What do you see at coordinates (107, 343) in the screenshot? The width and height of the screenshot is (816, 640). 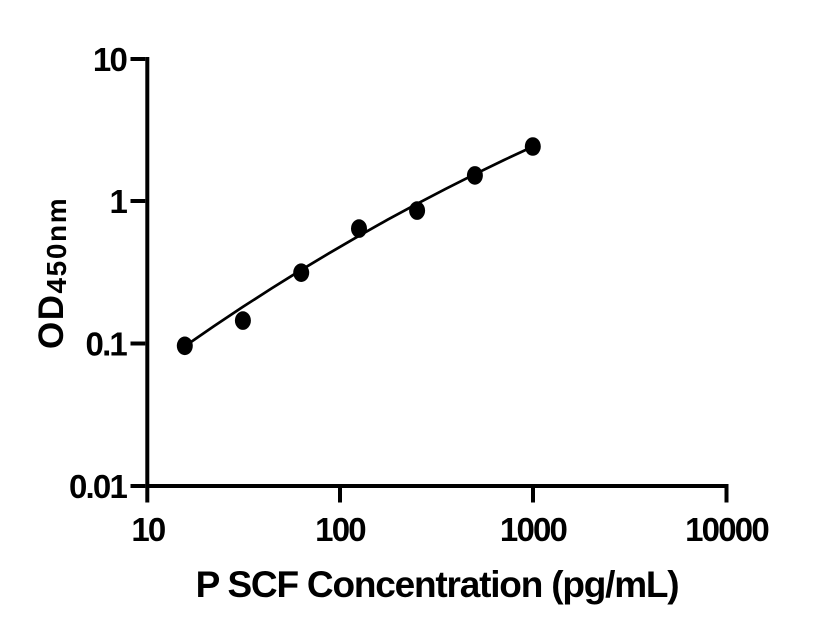 I see `svg-text: 0.1` at bounding box center [107, 343].